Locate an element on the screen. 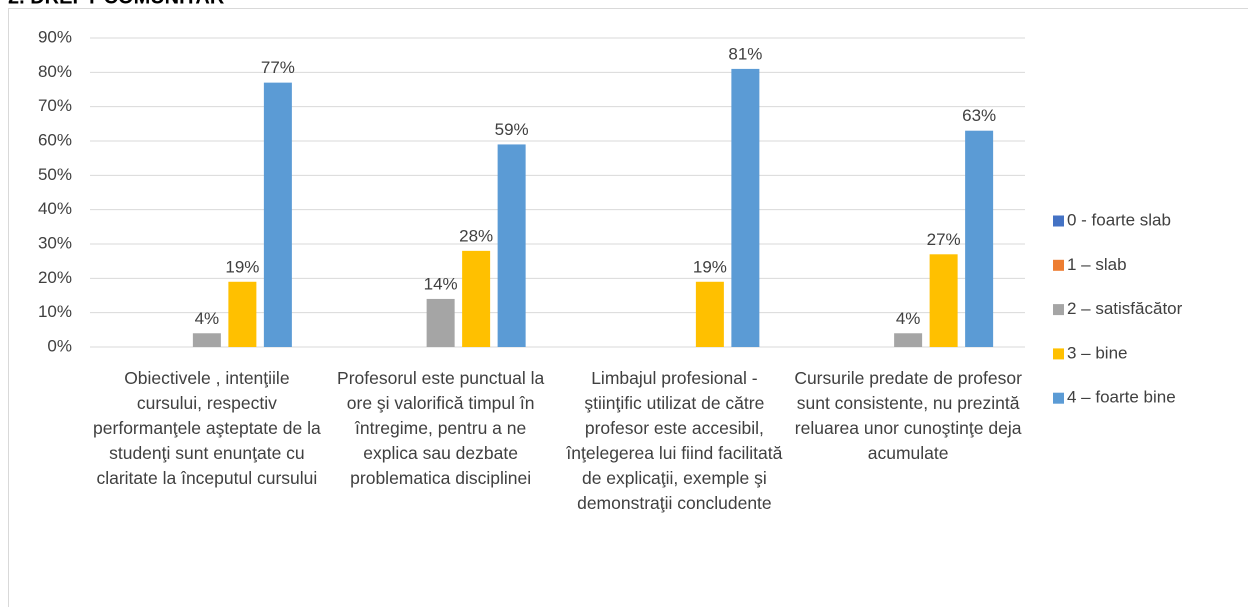 Image resolution: width=1248 pixels, height=607 pixels. y-tick-label: 70% is located at coordinates (55, 105).